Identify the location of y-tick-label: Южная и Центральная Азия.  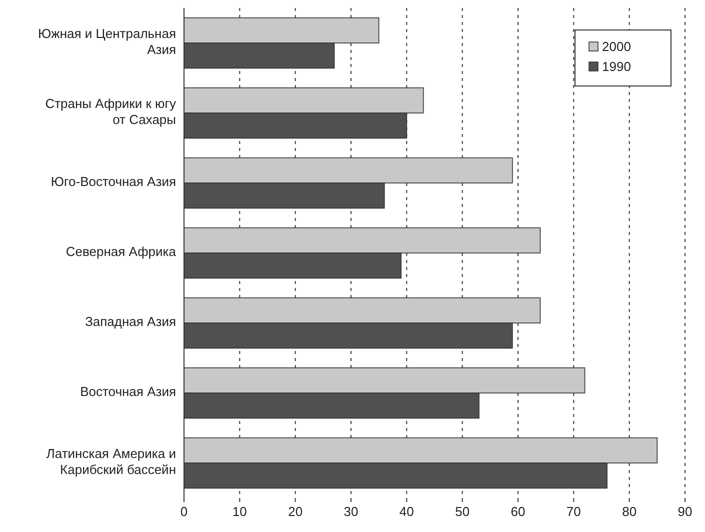
(107, 42).